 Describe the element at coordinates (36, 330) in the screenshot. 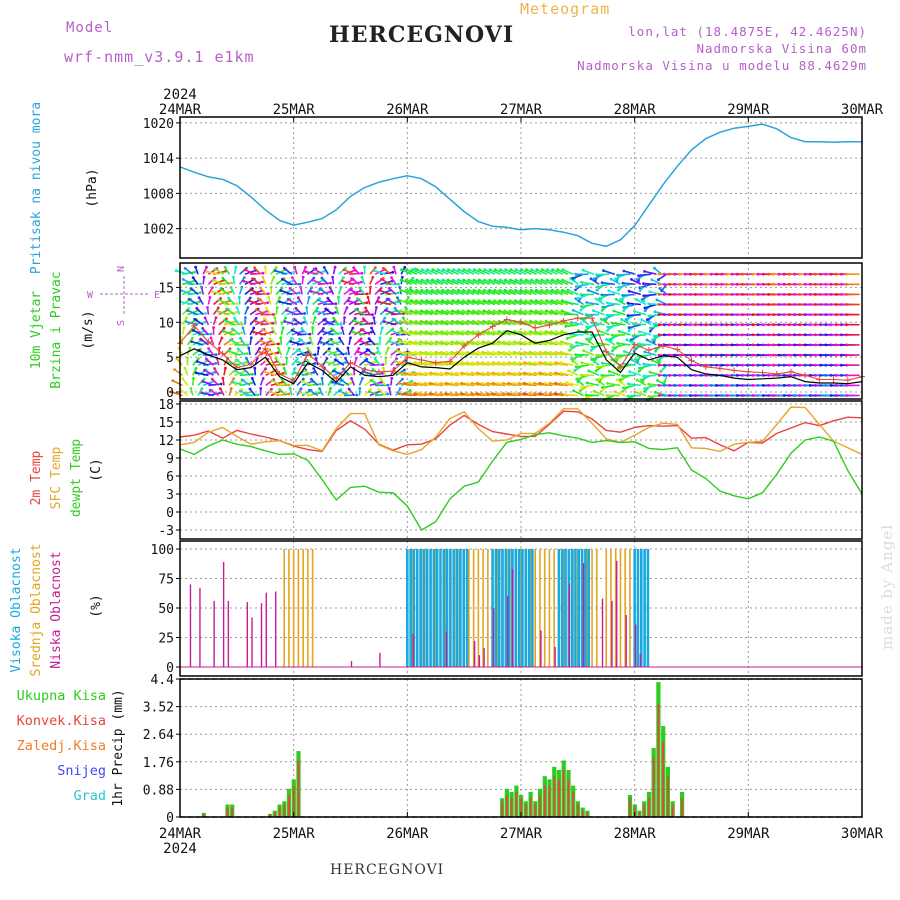

I see `wind-axis-title-1: 10m Vjetar` at that location.